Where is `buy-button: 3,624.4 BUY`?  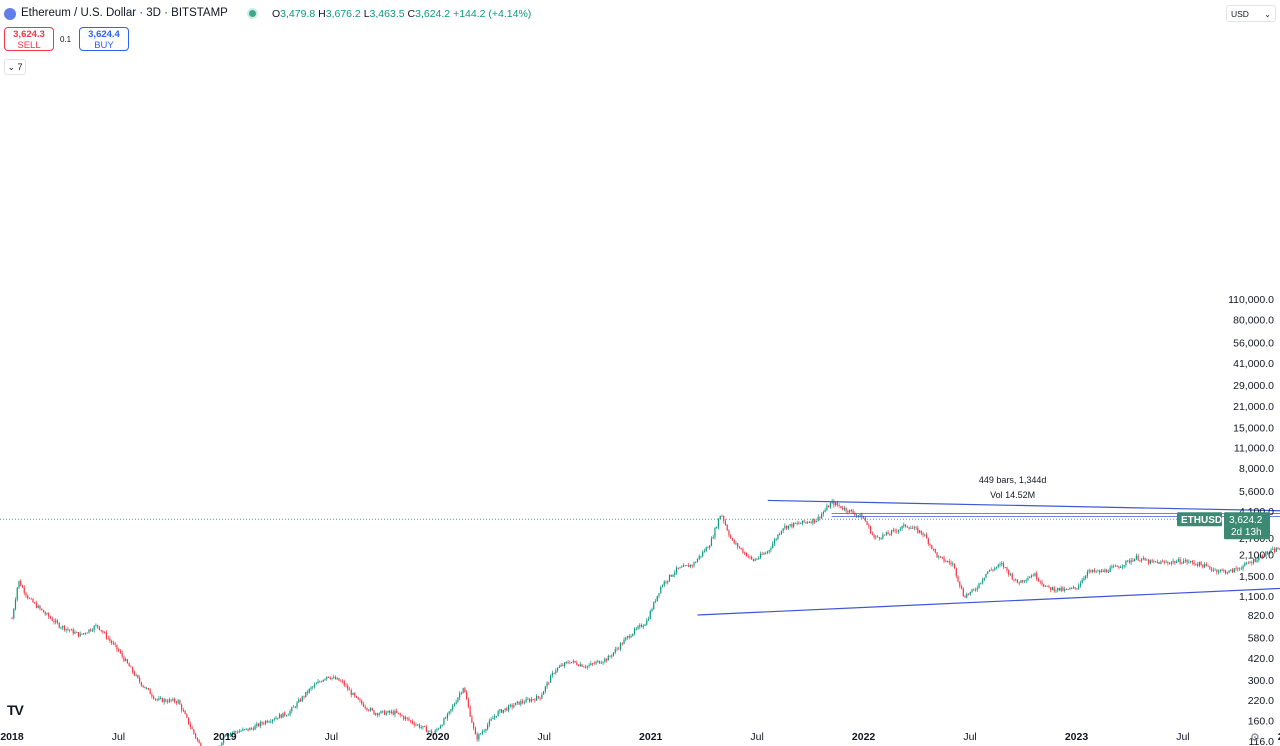 buy-button: 3,624.4 BUY is located at coordinates (104, 39).